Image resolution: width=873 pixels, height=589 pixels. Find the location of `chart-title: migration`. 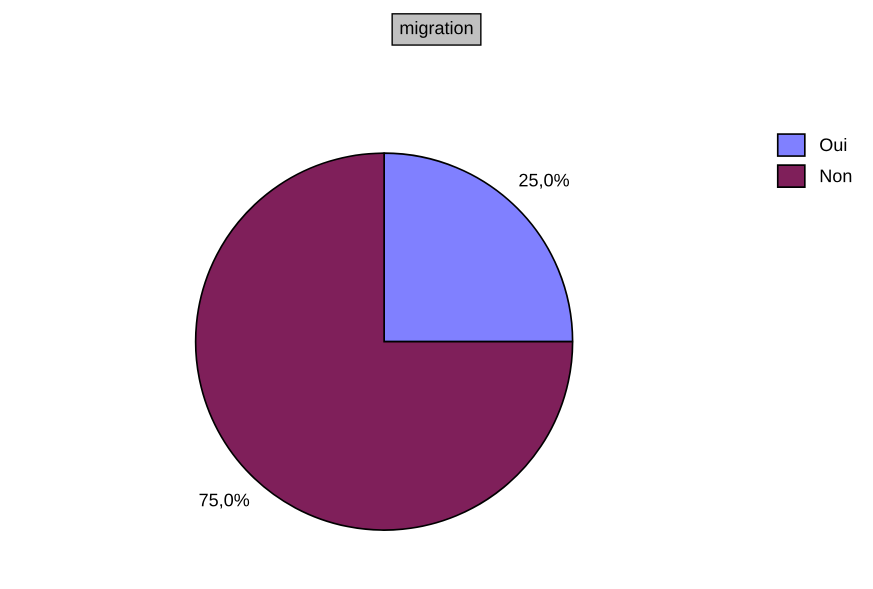

chart-title: migration is located at coordinates (436, 29).